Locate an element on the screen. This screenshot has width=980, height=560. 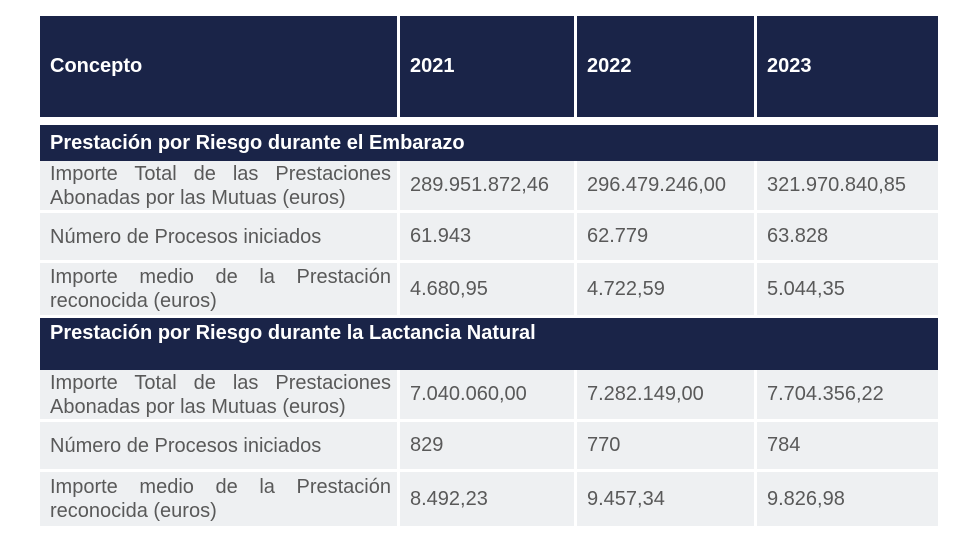
header-concept: Concepto is located at coordinates (220, 66).